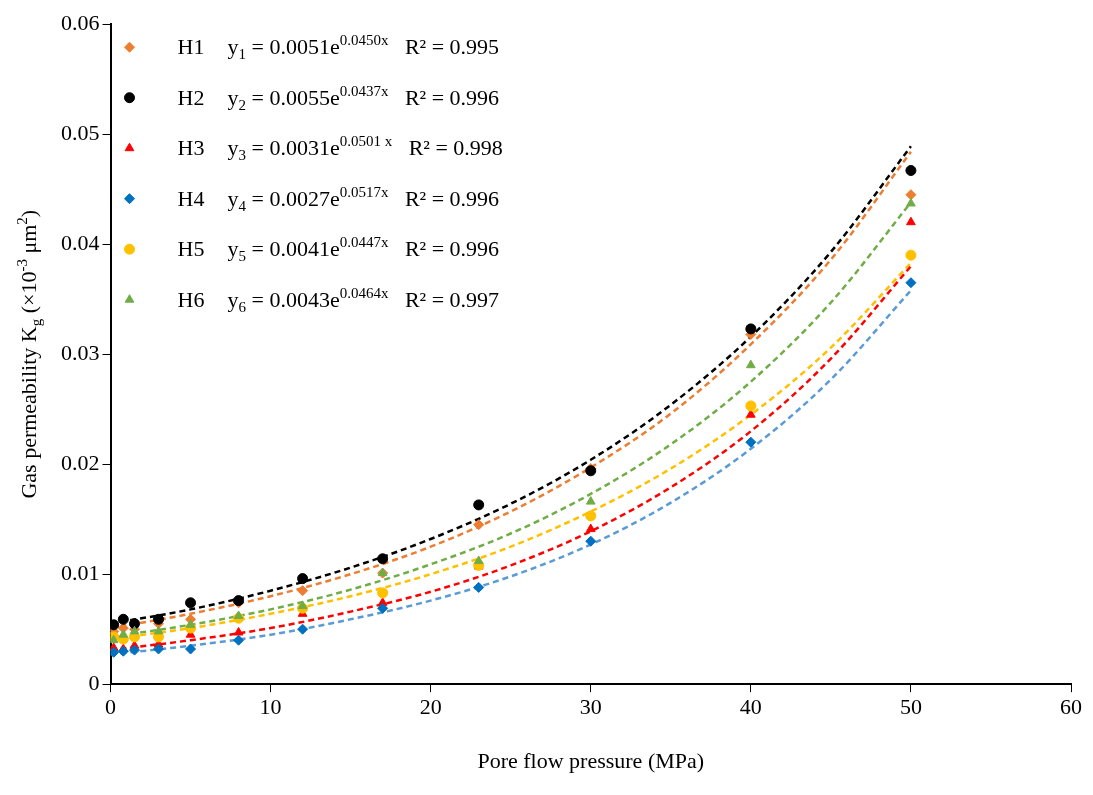  What do you see at coordinates (191, 249) in the screenshot?
I see `legend-label: H5` at bounding box center [191, 249].